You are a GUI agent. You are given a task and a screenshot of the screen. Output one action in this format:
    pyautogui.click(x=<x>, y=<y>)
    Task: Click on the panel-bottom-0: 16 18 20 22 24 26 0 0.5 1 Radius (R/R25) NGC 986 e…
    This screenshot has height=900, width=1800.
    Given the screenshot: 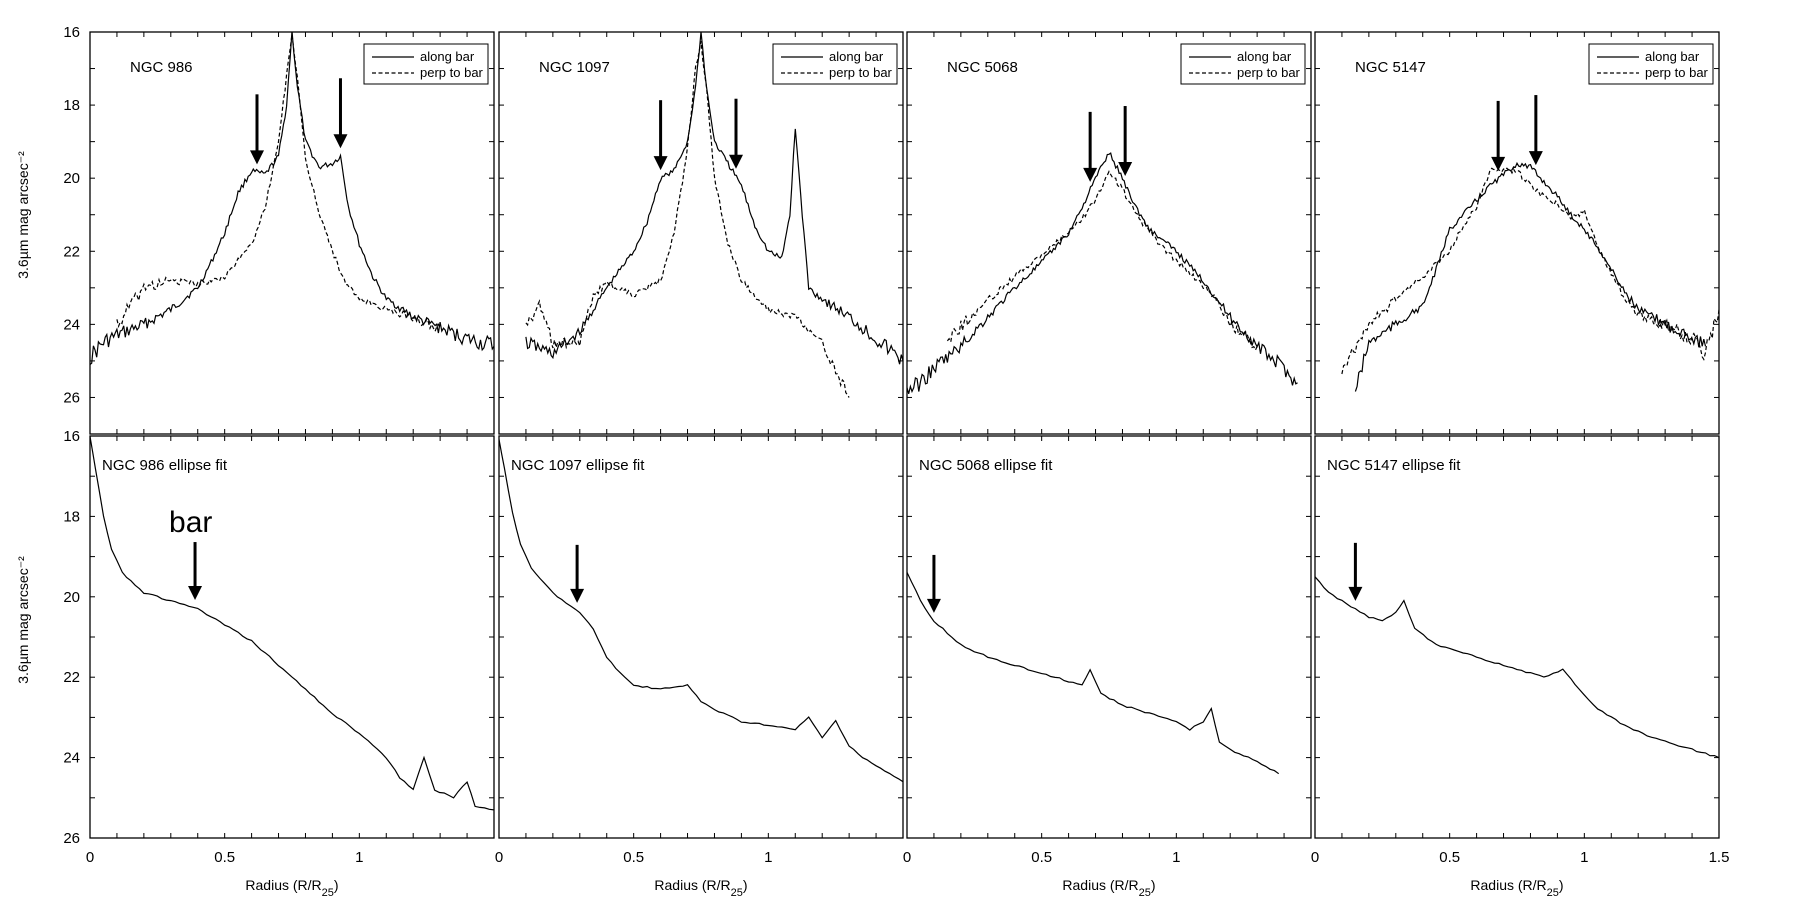 What is the action you would take?
    pyautogui.click(x=279, y=663)
    